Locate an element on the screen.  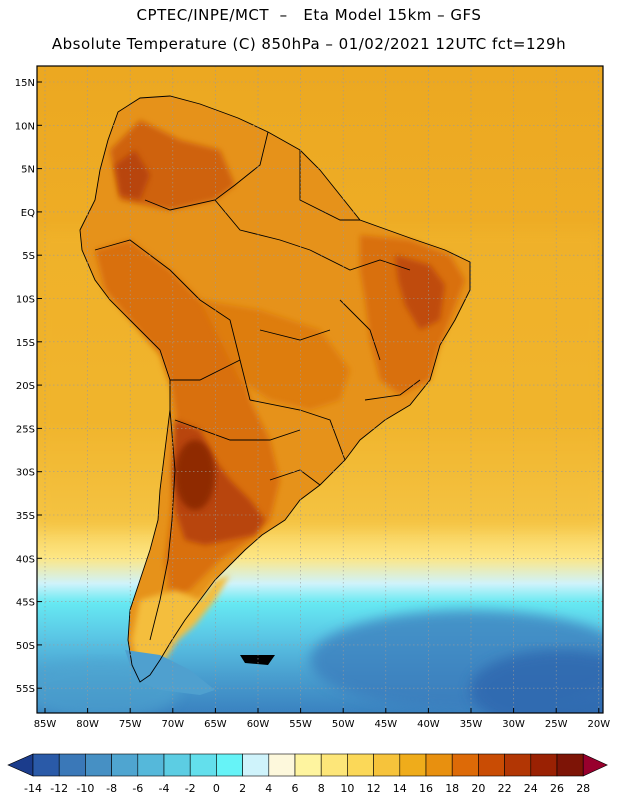
longitude-label: 25W is located at coordinates (556, 724).